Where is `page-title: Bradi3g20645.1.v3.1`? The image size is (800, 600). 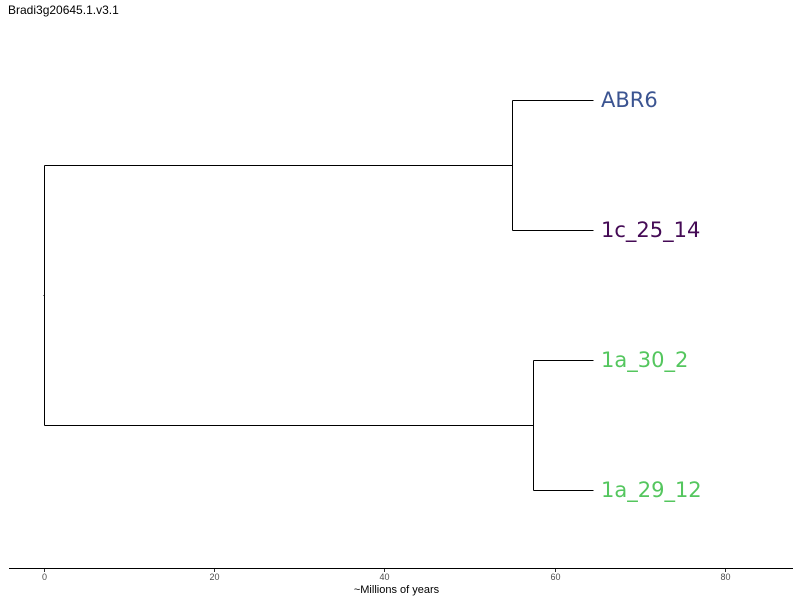
page-title: Bradi3g20645.1.v3.1 is located at coordinates (63, 10).